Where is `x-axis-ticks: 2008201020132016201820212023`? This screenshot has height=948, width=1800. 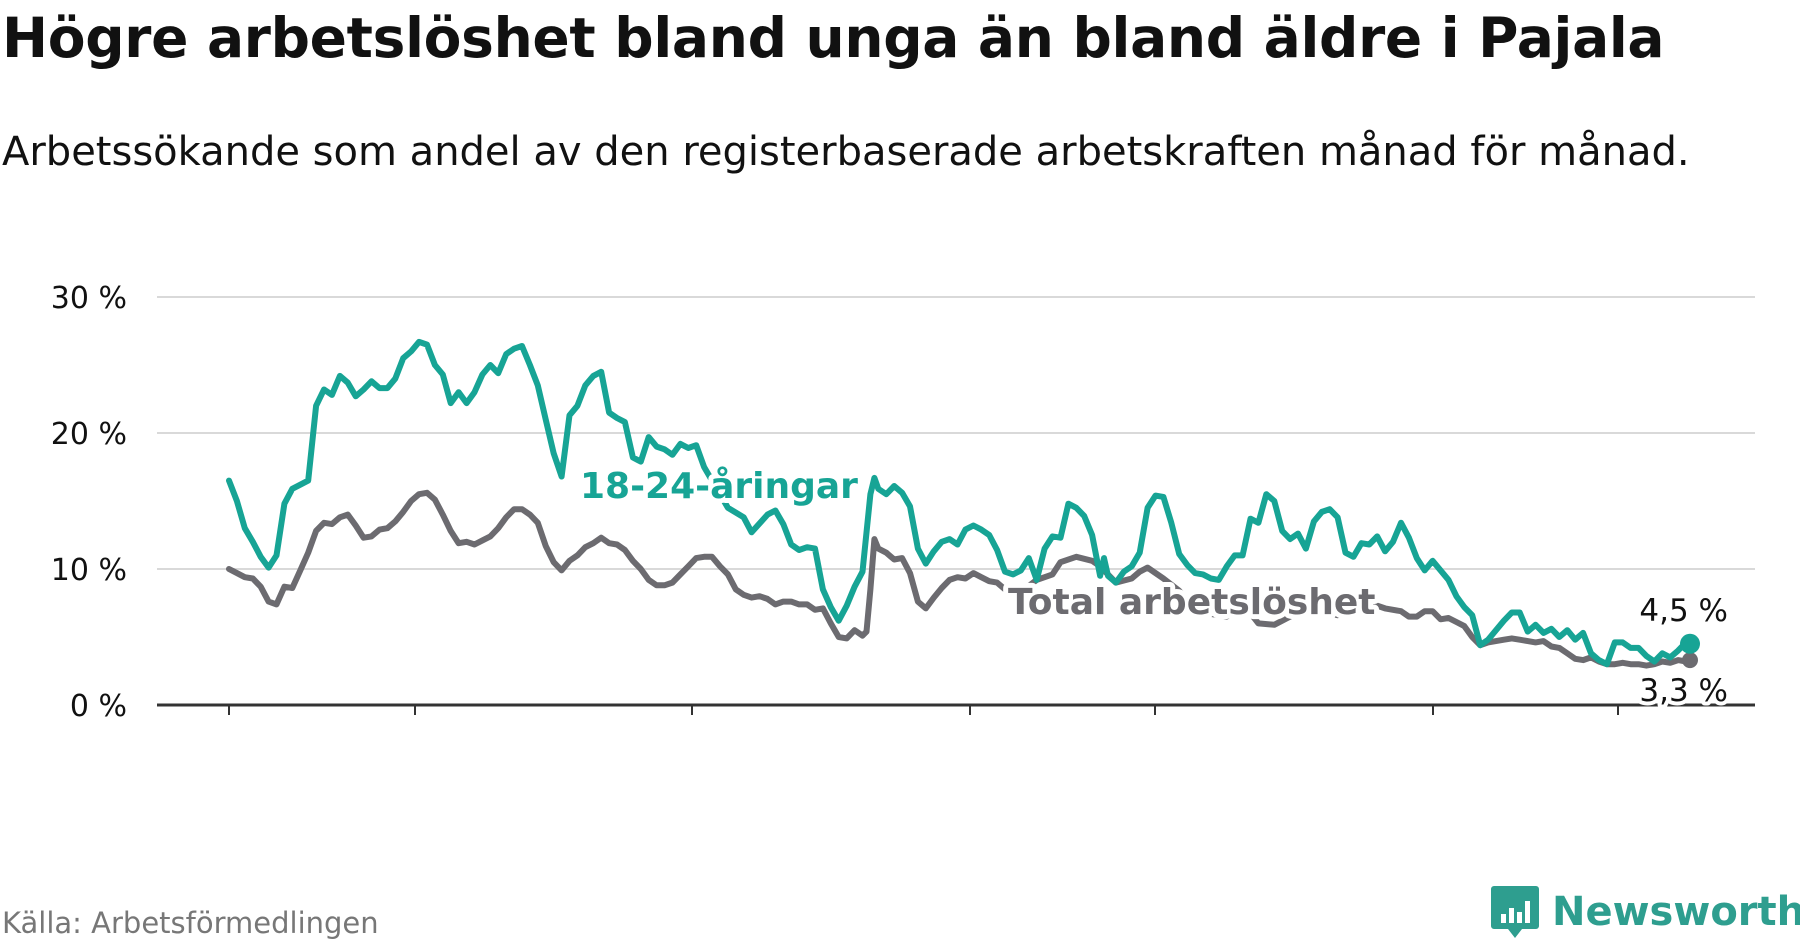
x-axis-ticks: 2008201020132016201820212023 is located at coordinates (923, 710).